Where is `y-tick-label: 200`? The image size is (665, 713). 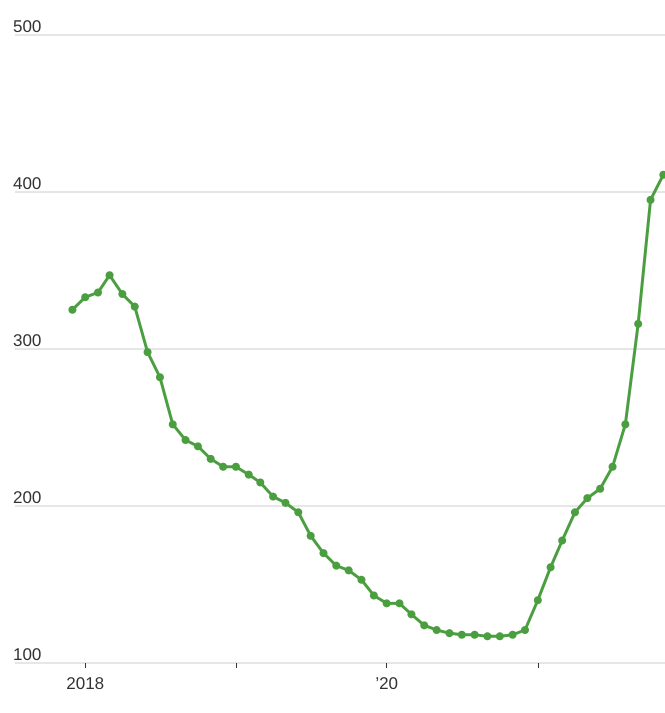 y-tick-label: 200 is located at coordinates (27, 497).